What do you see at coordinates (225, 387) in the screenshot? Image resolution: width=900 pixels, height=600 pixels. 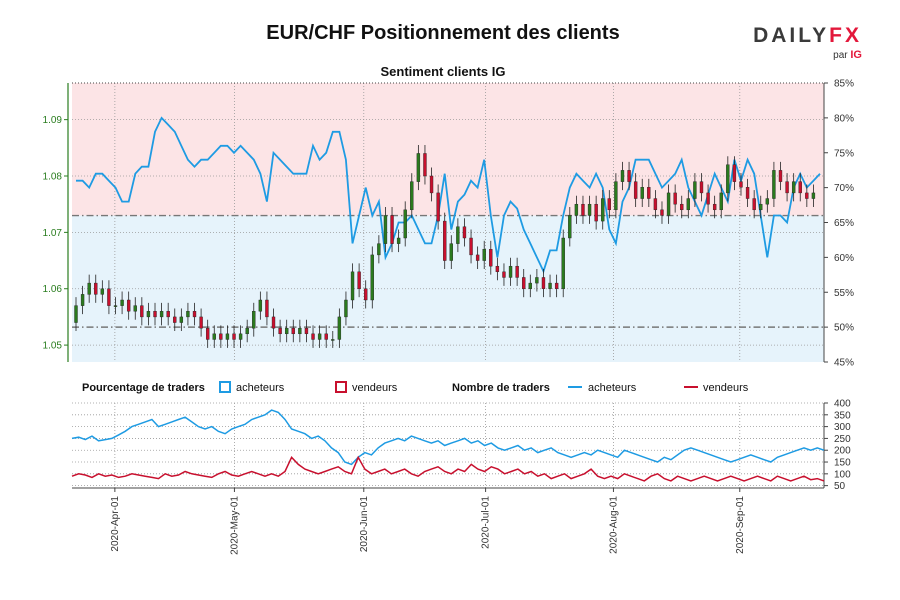 I see `legend-pct-buyers-swatch` at bounding box center [225, 387].